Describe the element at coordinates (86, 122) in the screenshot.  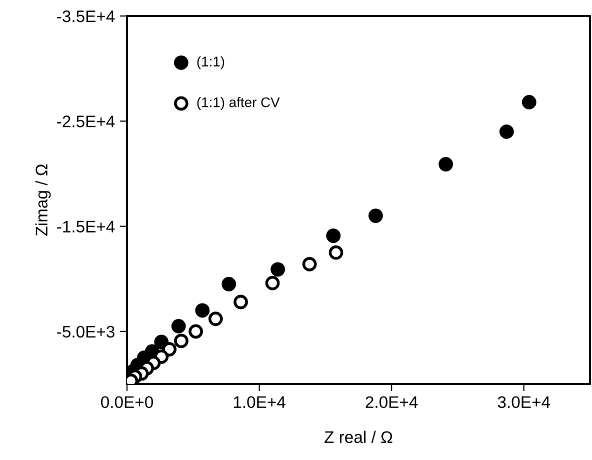
I see `y-tick-label: -2.5E+4` at that location.